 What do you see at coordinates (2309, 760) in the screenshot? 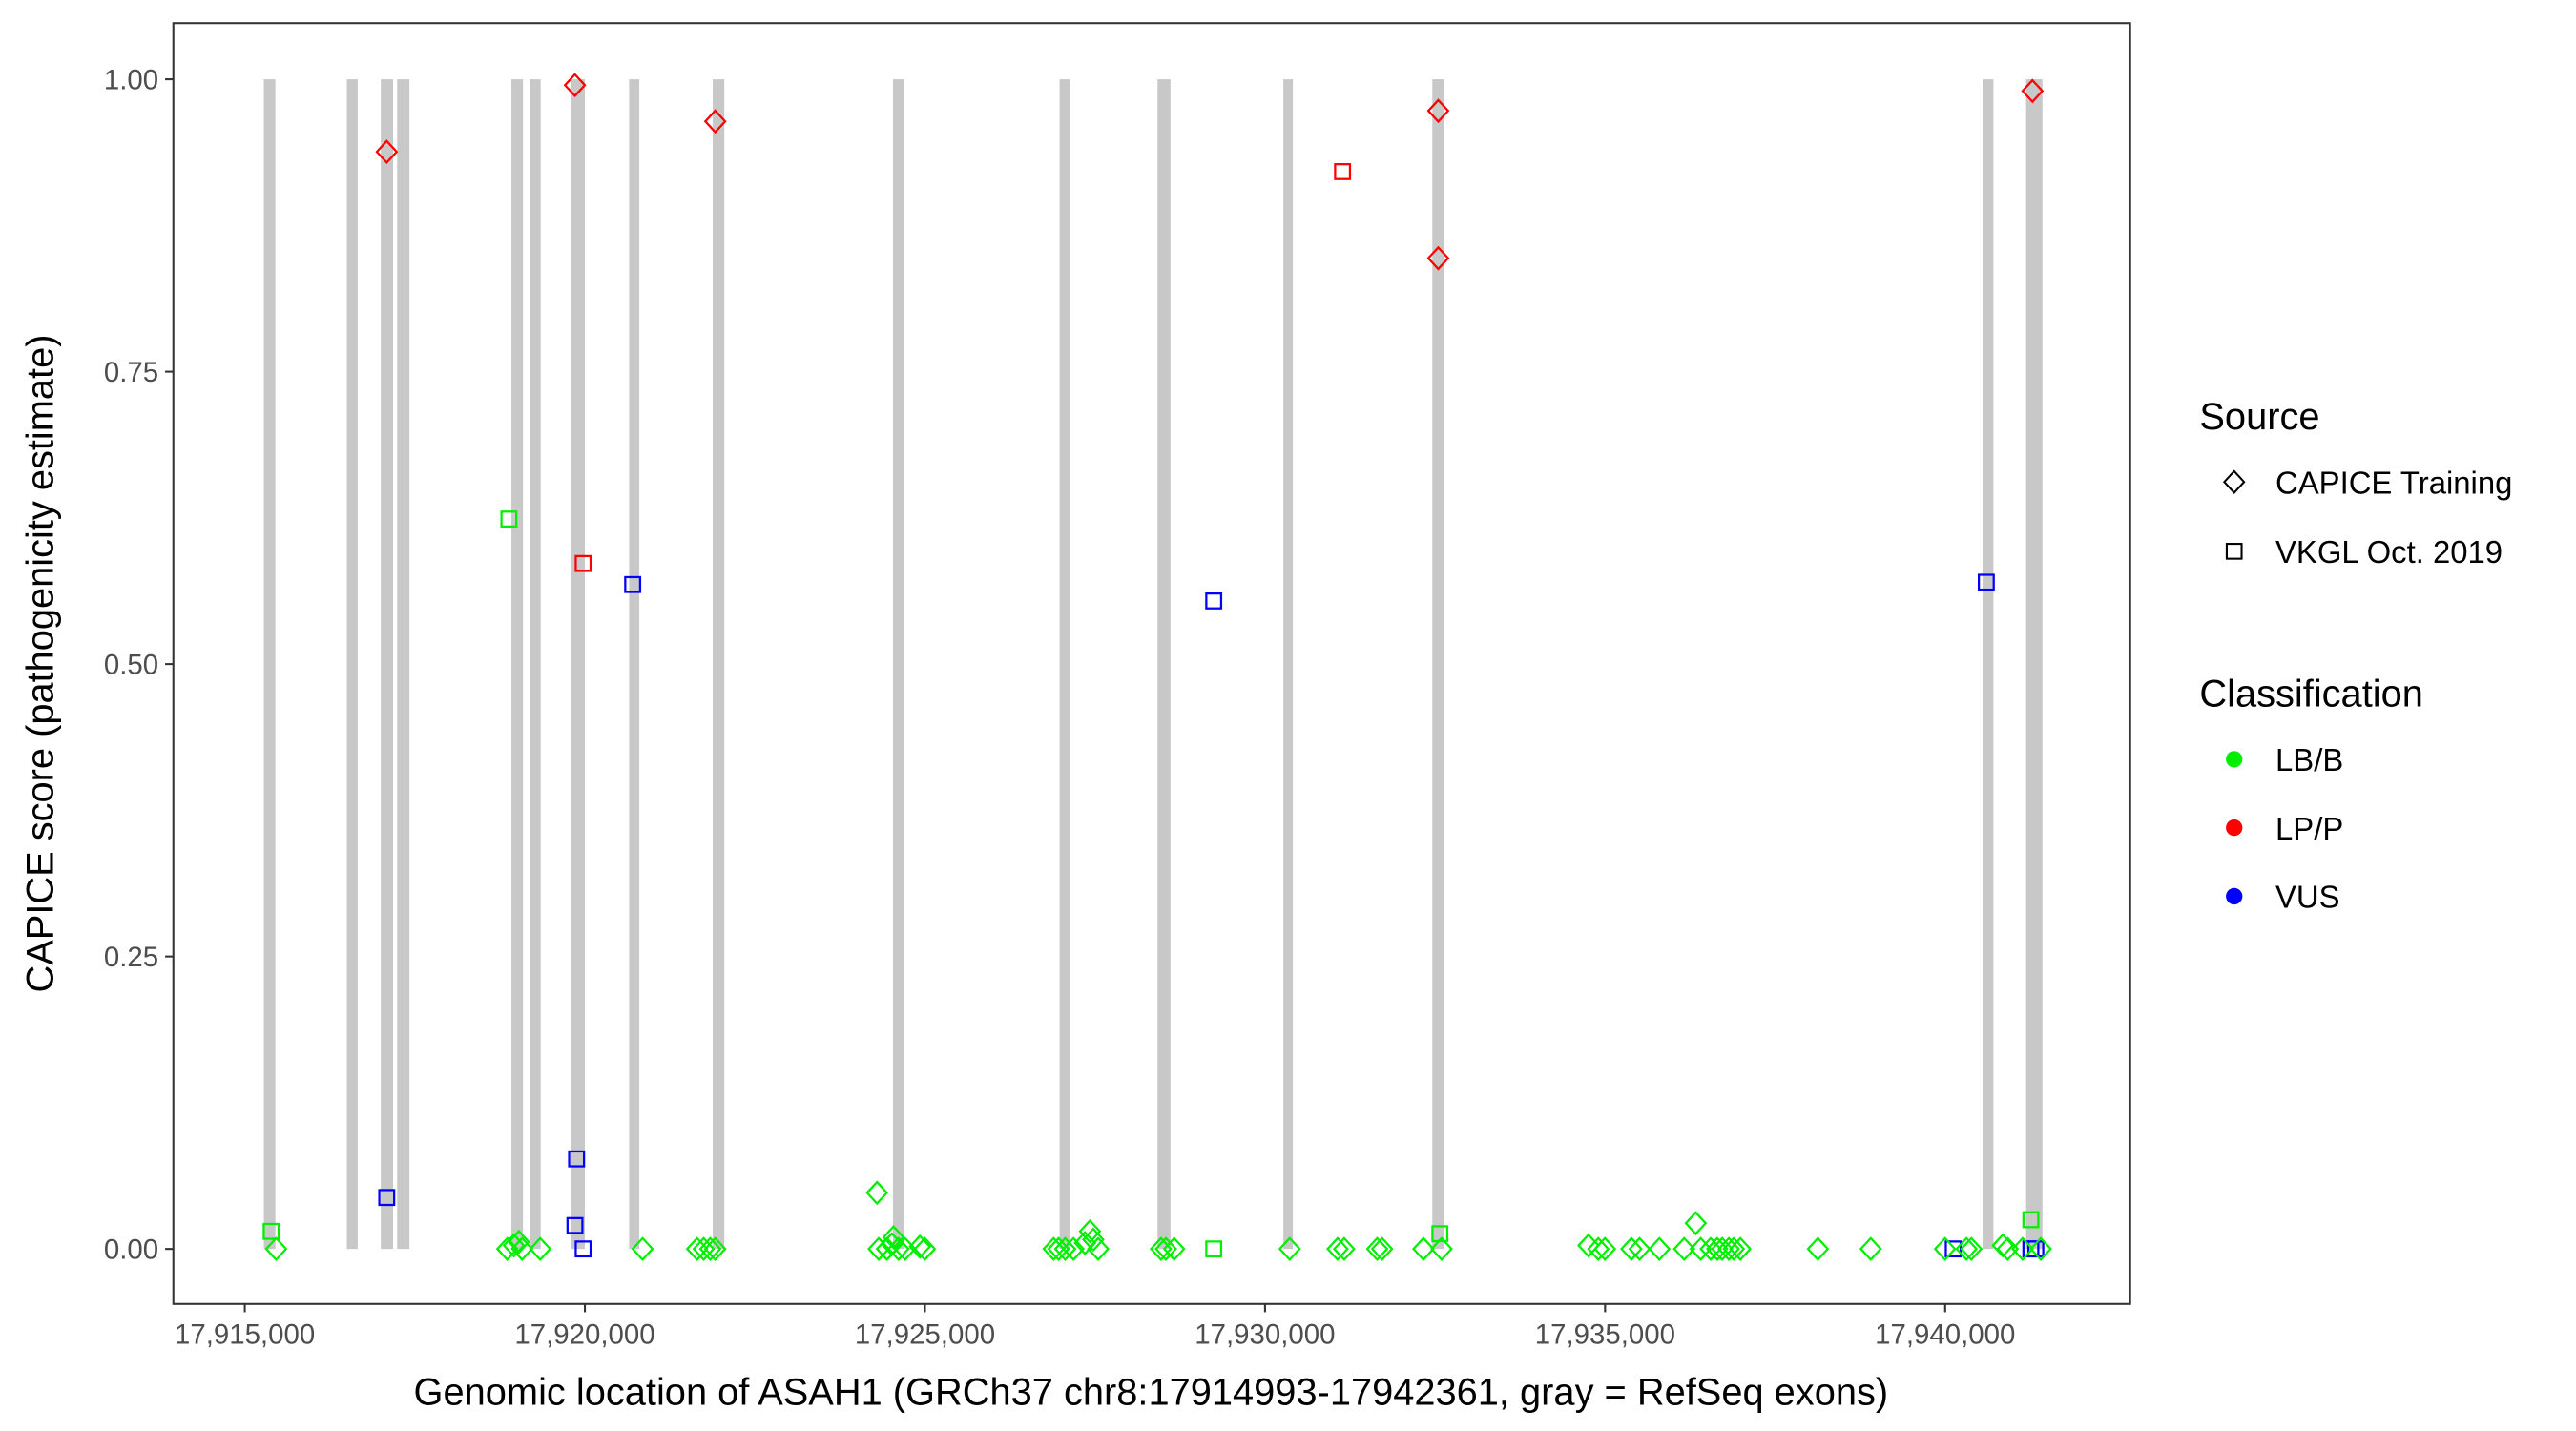
I see `legend-class-label: LB/B` at bounding box center [2309, 760].